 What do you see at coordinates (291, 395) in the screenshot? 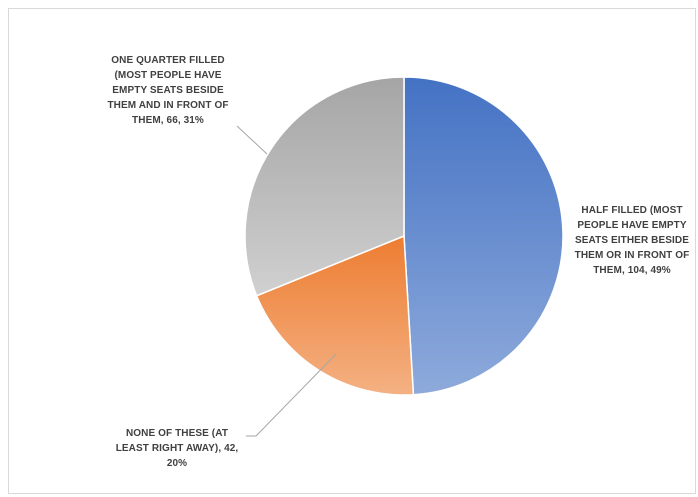
I see `leader-line-none-of-these` at bounding box center [291, 395].